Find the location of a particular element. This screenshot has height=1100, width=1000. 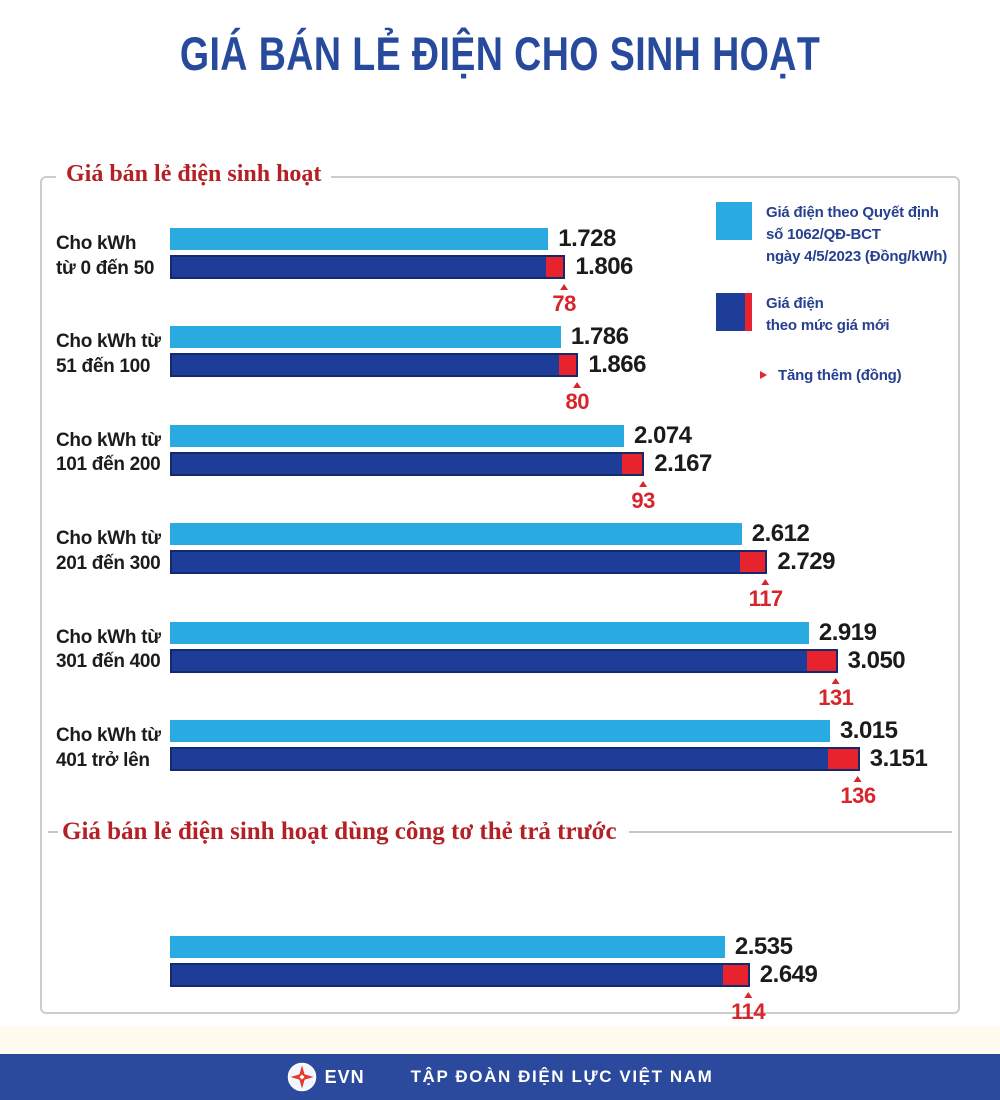

heading-rule-right is located at coordinates (790, 832).